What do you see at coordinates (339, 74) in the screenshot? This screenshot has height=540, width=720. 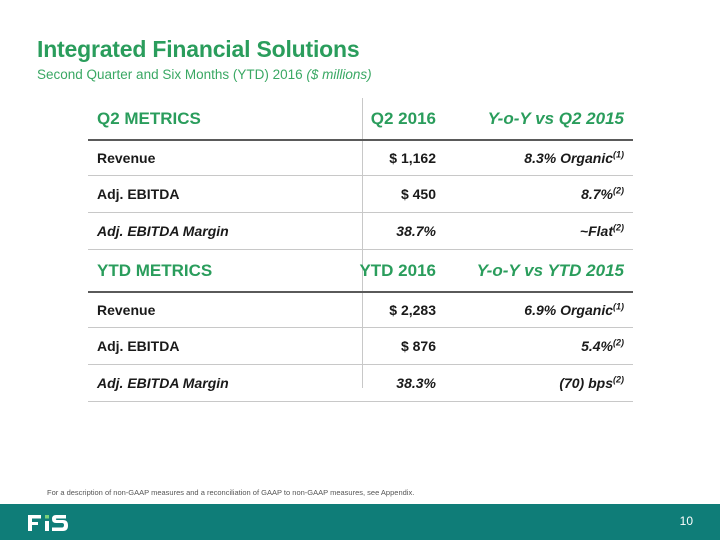 I see `subtitle-units: ($ millions)` at bounding box center [339, 74].